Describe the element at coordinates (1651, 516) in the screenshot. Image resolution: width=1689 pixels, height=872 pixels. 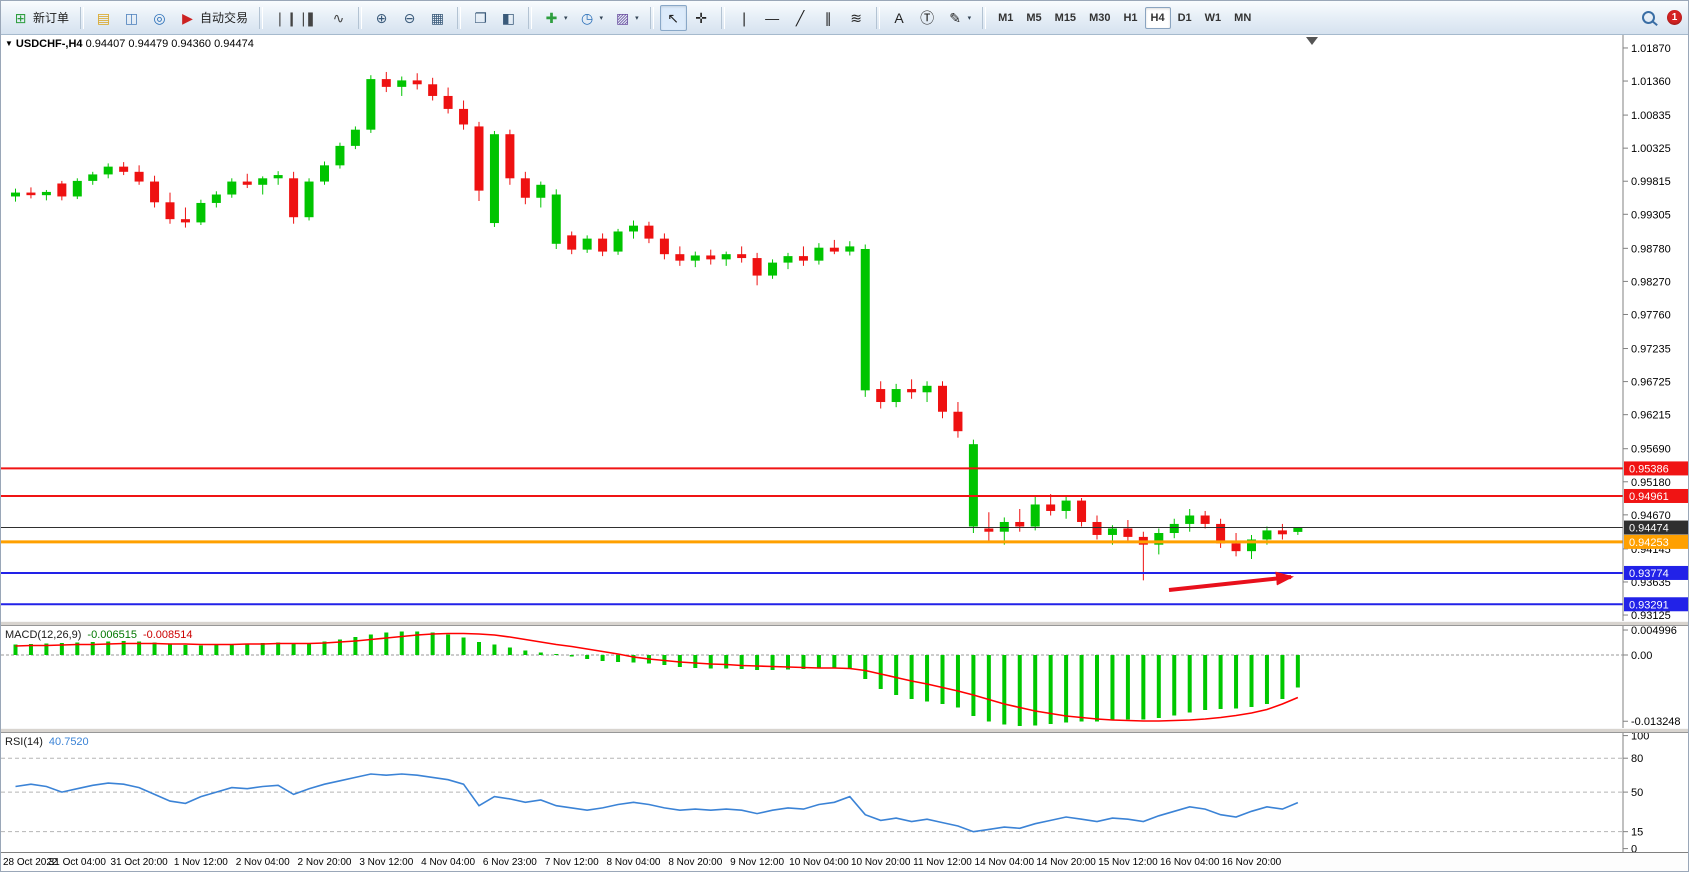
I see `price-axis-label: 0.94670` at that location.